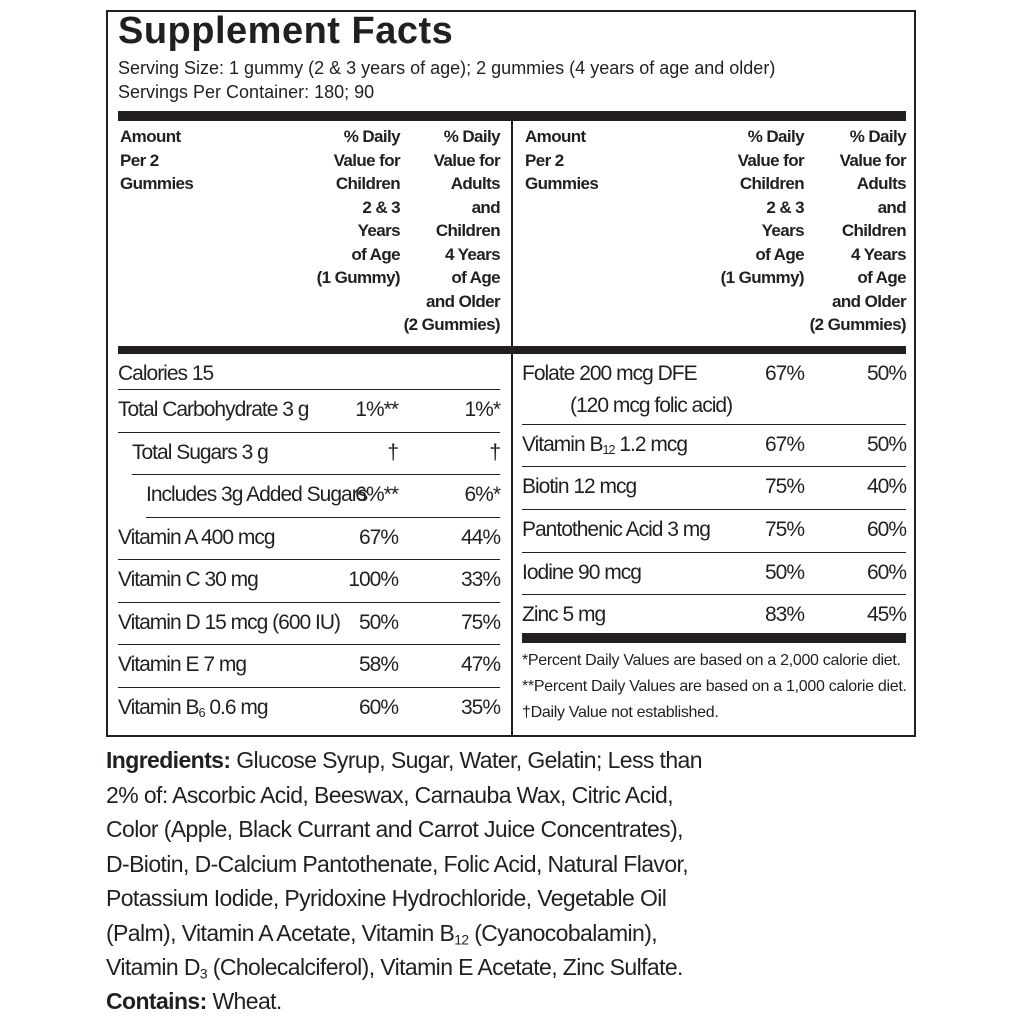  Describe the element at coordinates (480, 707) in the screenshot. I see `adults-dv: 35%` at that location.